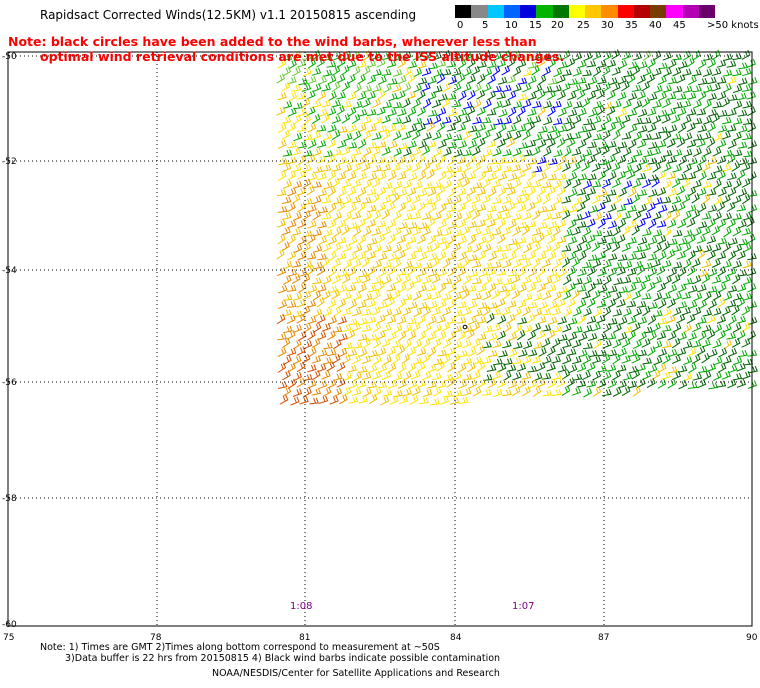 The image size is (760, 688). I want to click on colorbar-segment, so click(593, 11).